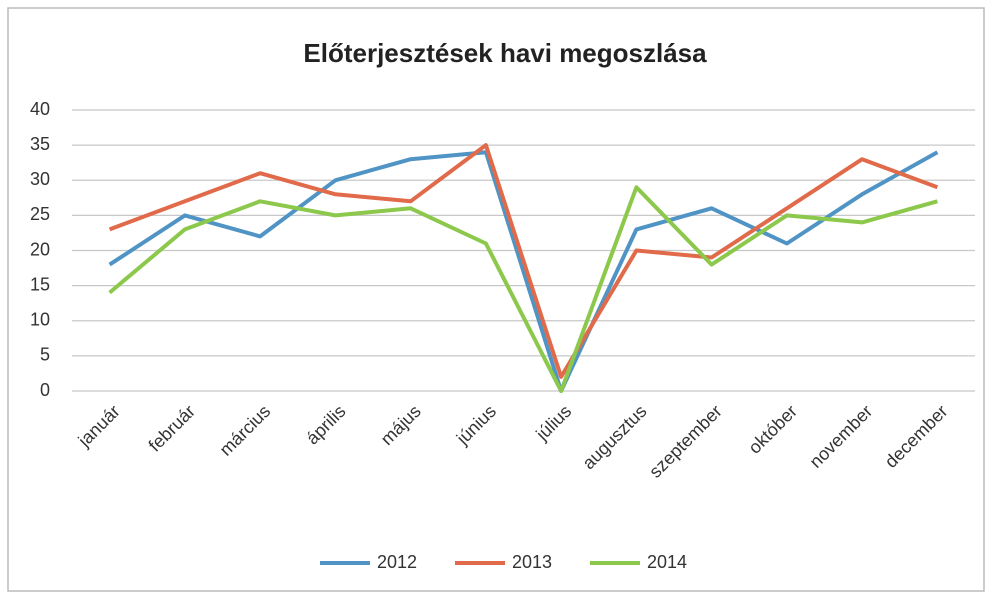 Image resolution: width=992 pixels, height=598 pixels. Describe the element at coordinates (40, 284) in the screenshot. I see `y-tick-label: 15` at that location.